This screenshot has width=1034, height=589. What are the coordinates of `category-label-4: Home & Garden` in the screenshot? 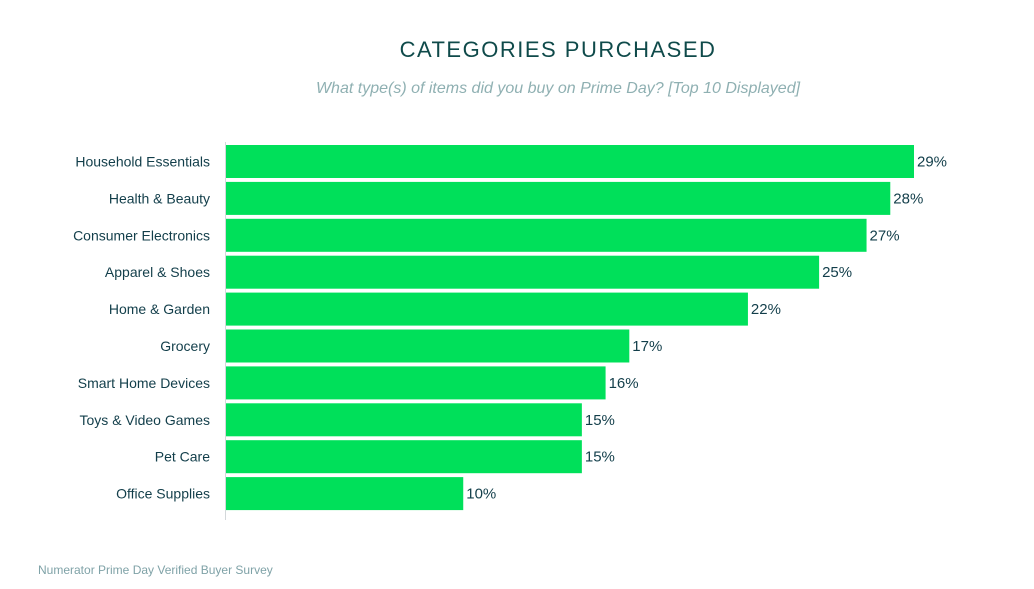 It's located at (159, 309).